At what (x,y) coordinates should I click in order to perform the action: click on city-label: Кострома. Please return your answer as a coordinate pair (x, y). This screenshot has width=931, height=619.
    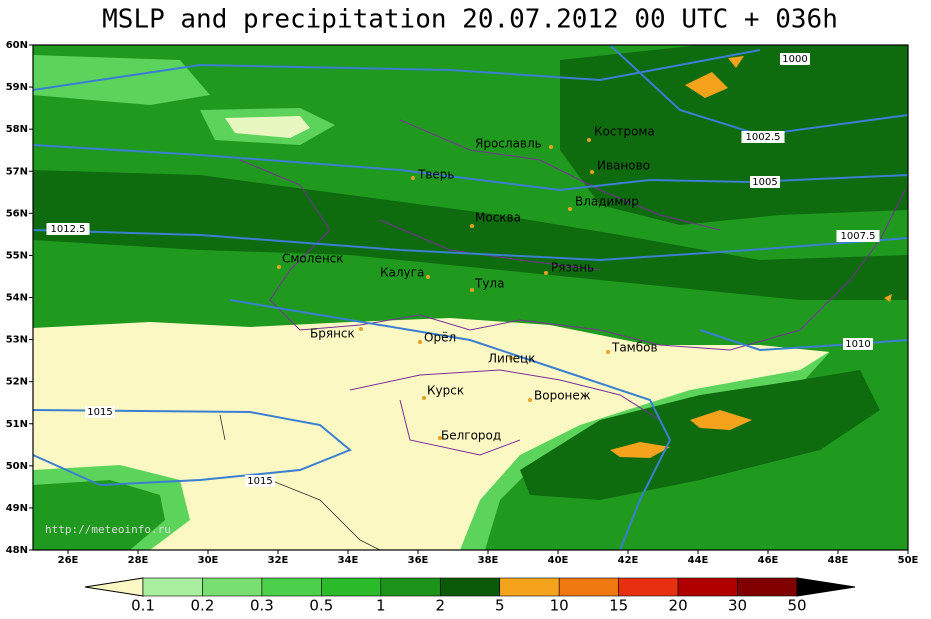
    Looking at the image, I should click on (624, 132).